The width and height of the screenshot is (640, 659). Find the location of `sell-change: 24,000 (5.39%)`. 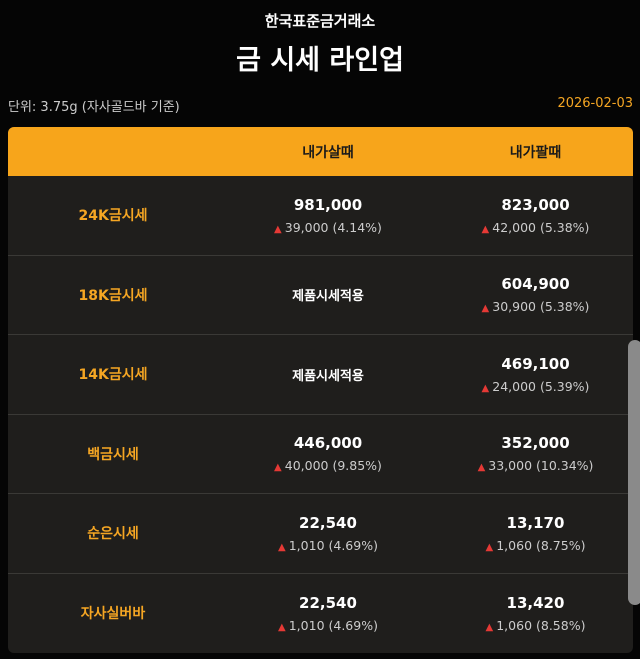

sell-change: 24,000 (5.39%) is located at coordinates (541, 386).